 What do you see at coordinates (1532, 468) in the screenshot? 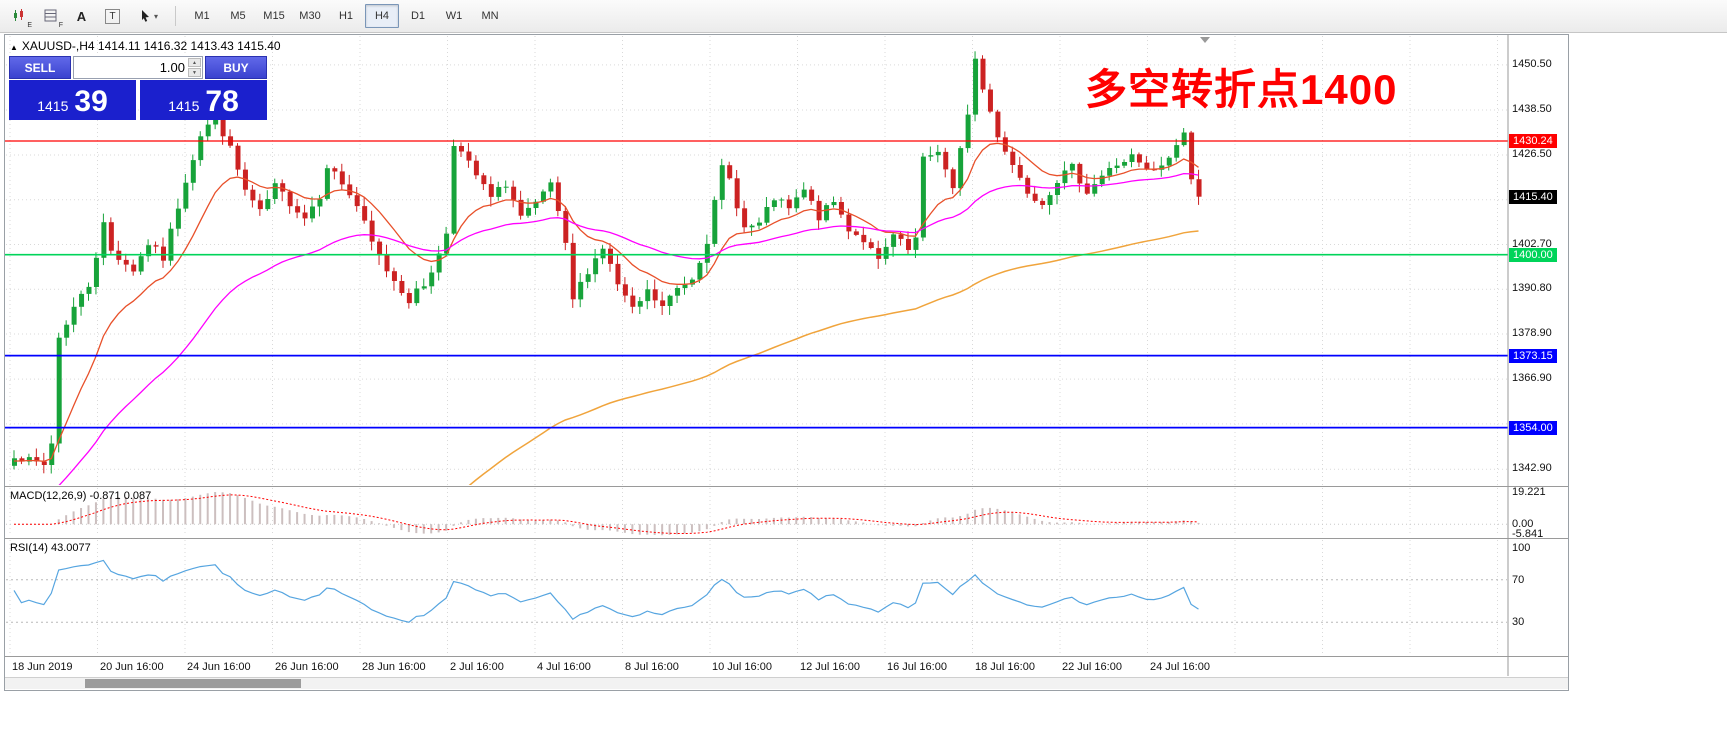
I see `price-axis-label: 1342.90` at bounding box center [1532, 468].